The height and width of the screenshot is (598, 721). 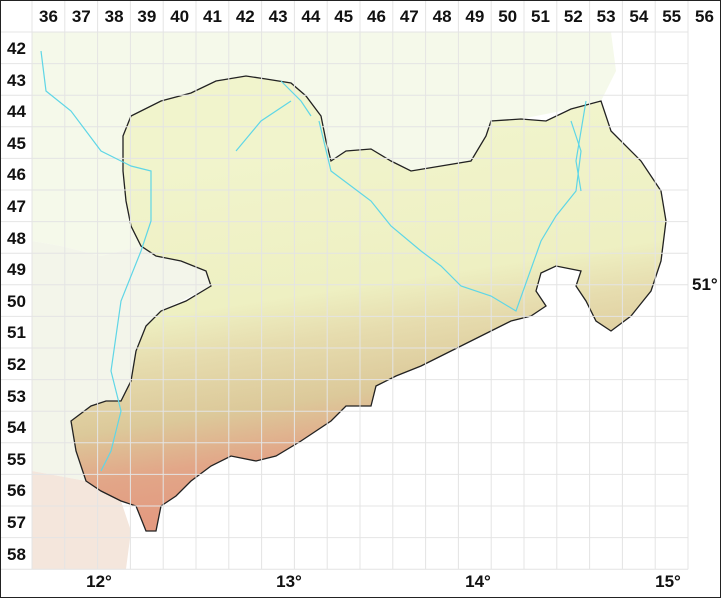 I want to click on grid-column-label: 52, so click(x=573, y=16).